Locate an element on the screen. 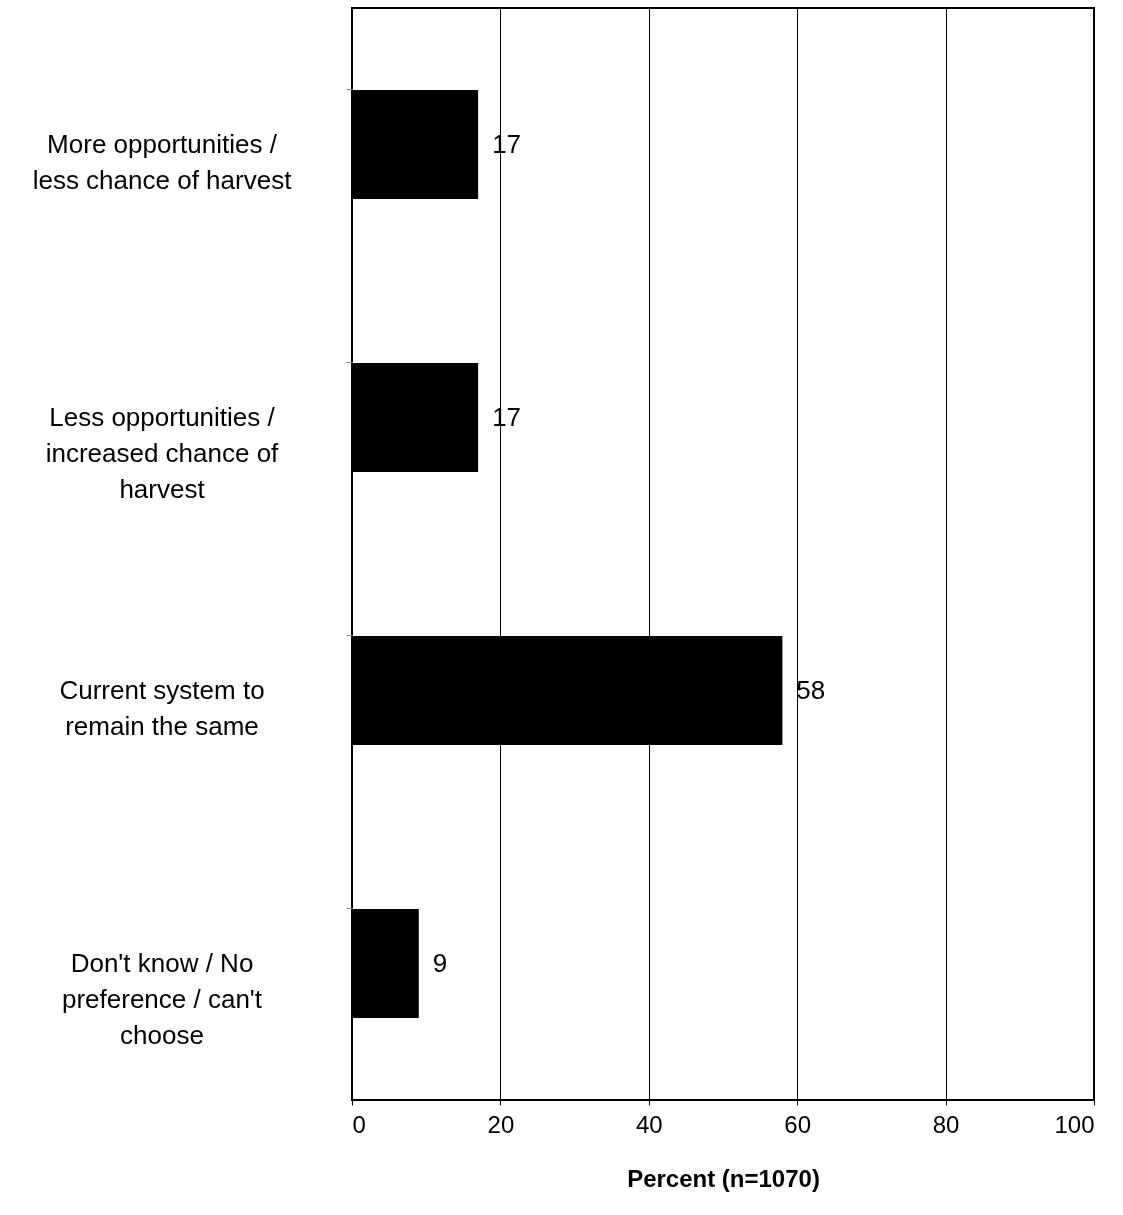  x-tick-label: 80 is located at coordinates (946, 1124).